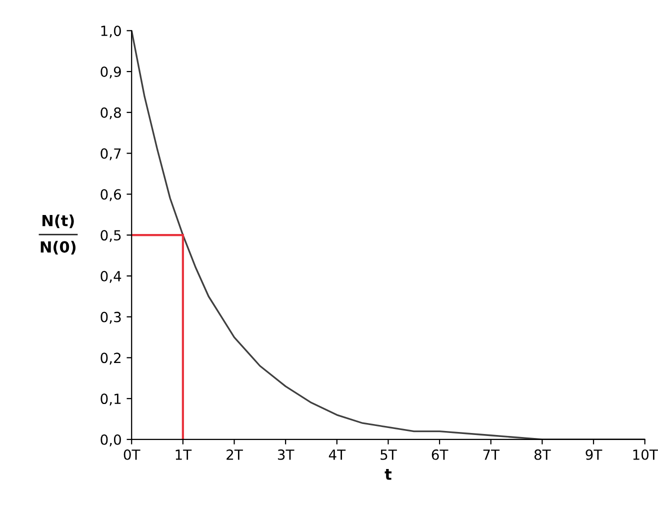 This screenshot has width=658, height=511. I want to click on y-tick-label: 0,0, so click(110, 440).